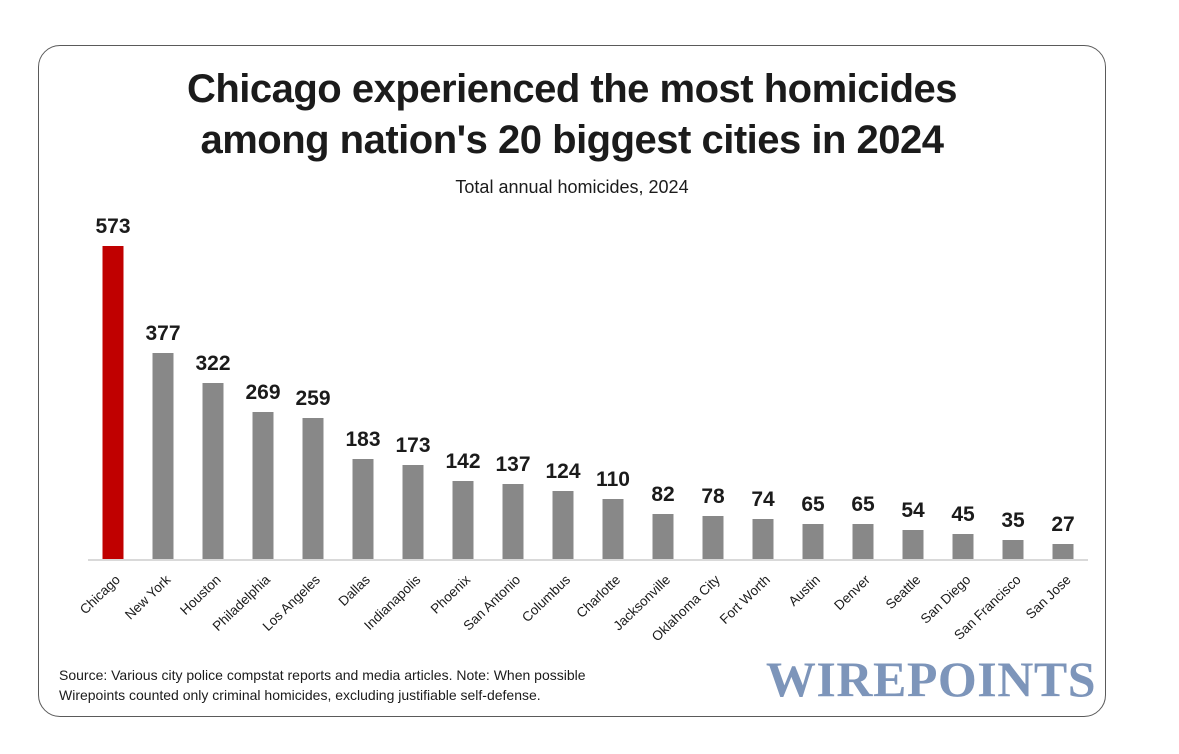 The height and width of the screenshot is (754, 1179). Describe the element at coordinates (1013, 520) in the screenshot. I see `bar-value-label: 35` at that location.